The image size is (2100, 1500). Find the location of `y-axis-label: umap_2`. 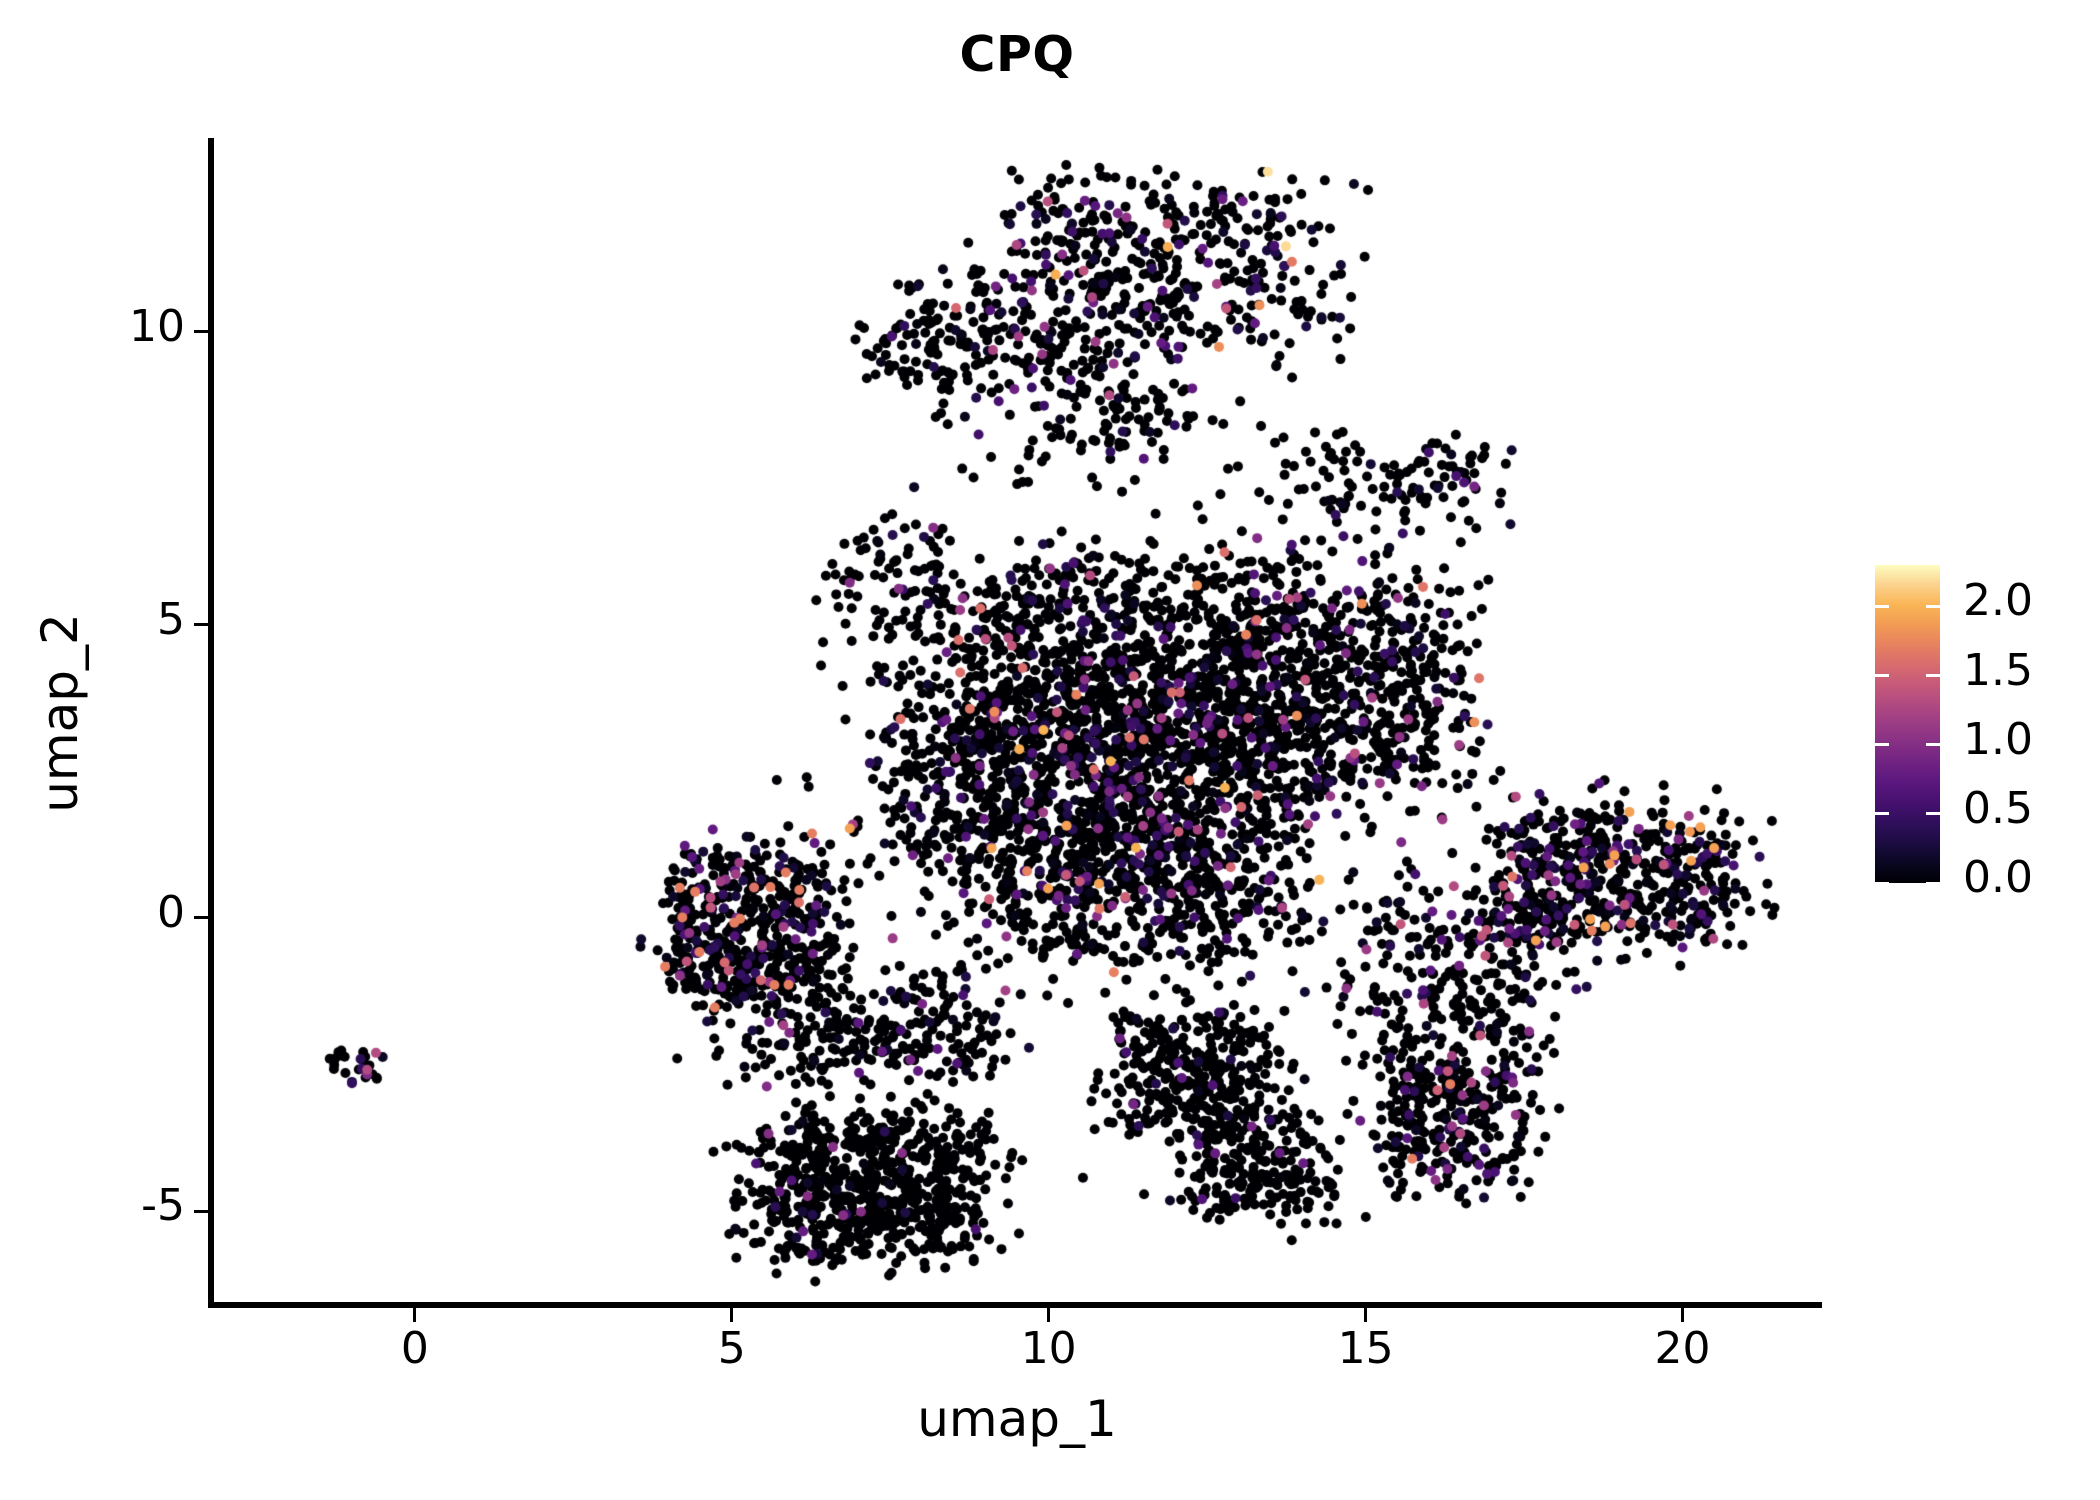

y-axis-label: umap_2 is located at coordinates (60, 713).